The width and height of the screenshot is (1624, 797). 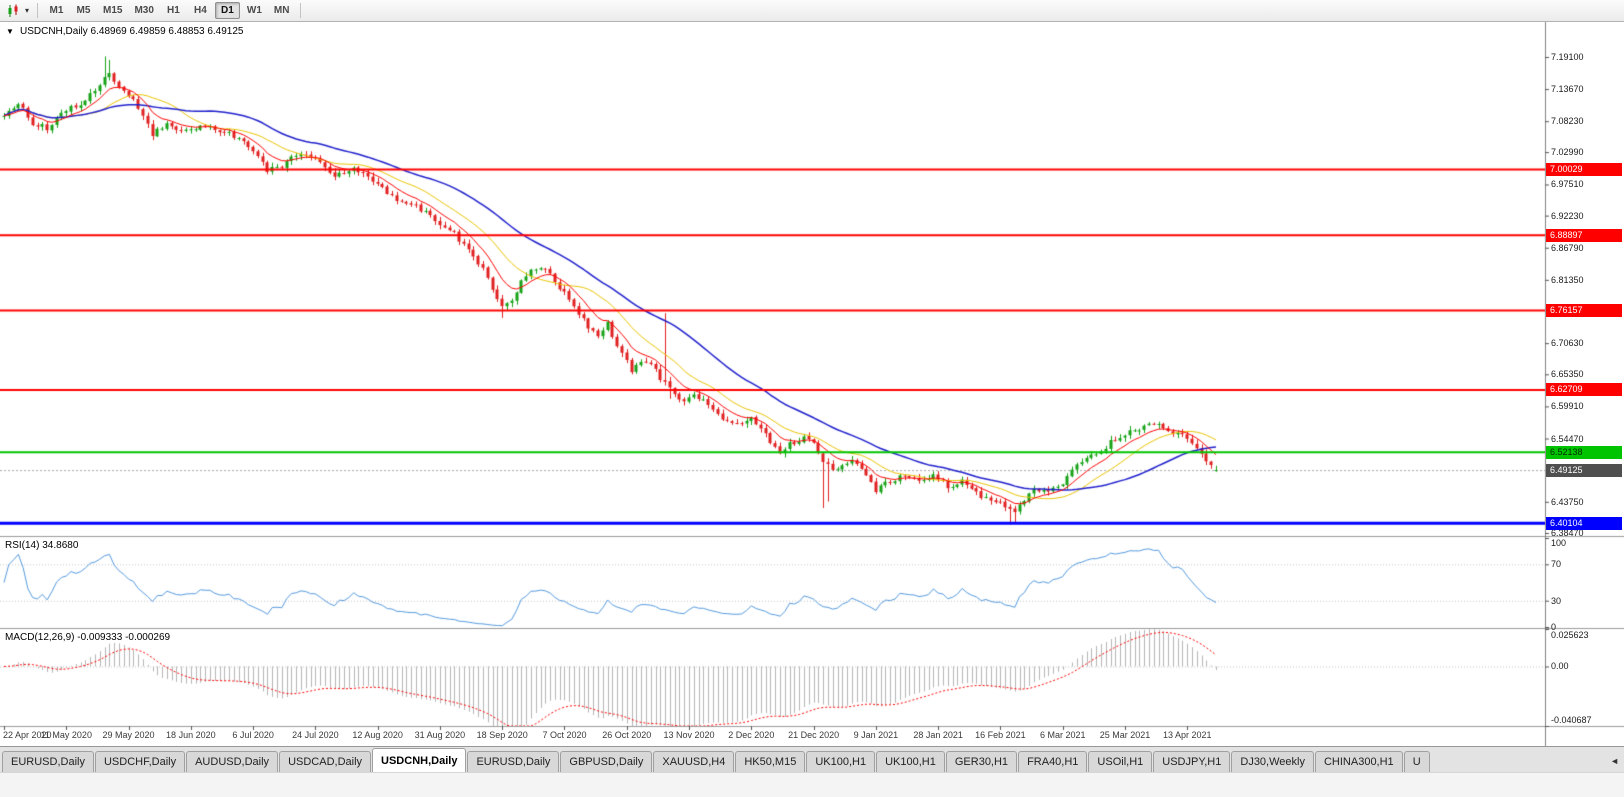 I want to click on timeframe-button-h4: H4, so click(x=200, y=10).